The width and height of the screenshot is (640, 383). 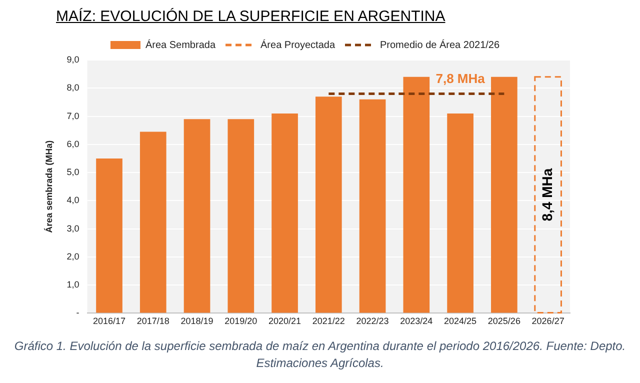 What do you see at coordinates (73, 285) in the screenshot?
I see `y-tick-label: 1,0` at bounding box center [73, 285].